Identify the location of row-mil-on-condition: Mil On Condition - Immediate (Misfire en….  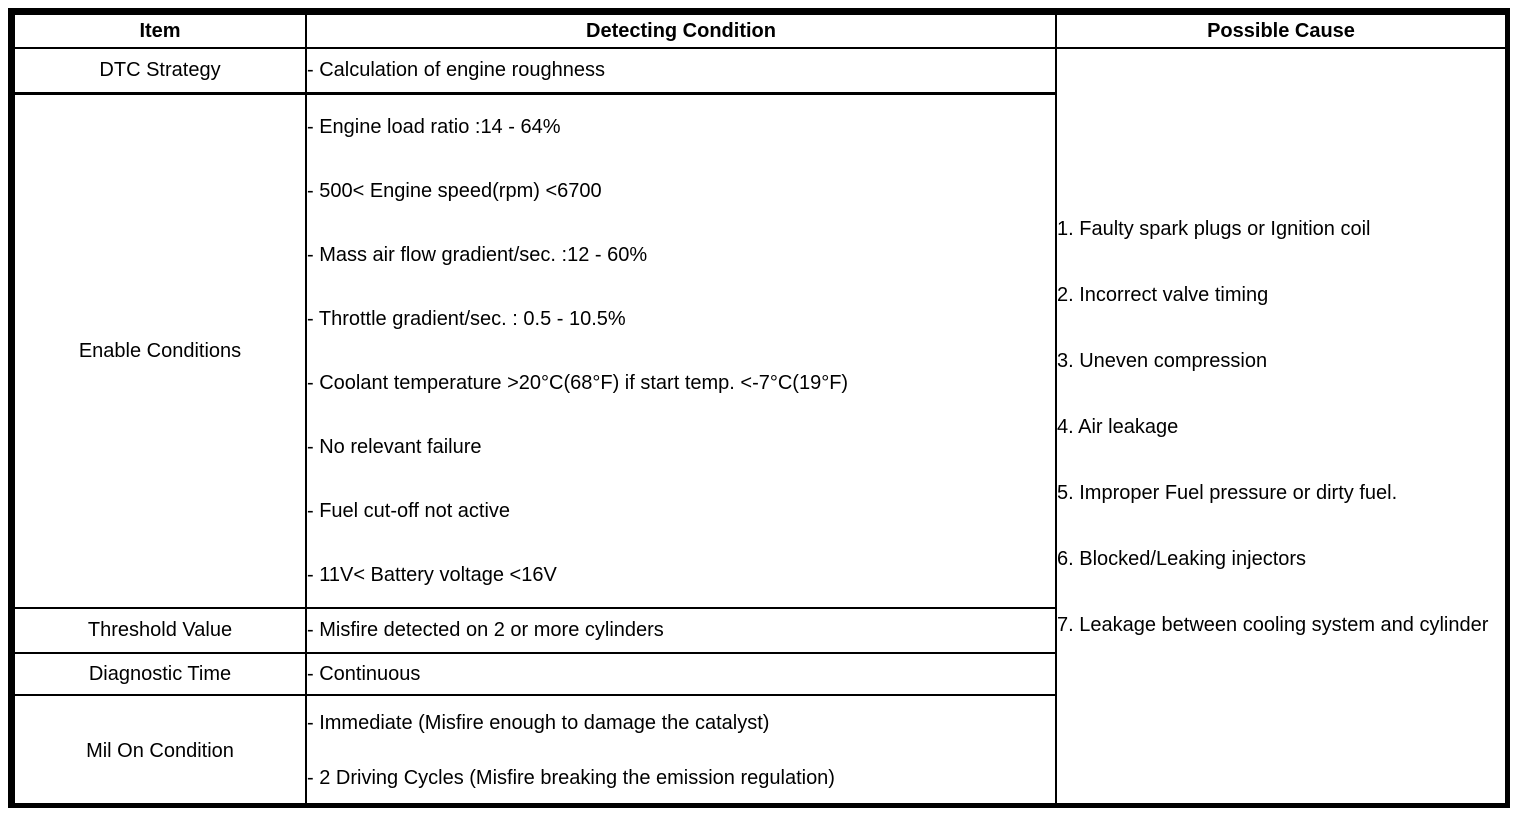
(759, 750).